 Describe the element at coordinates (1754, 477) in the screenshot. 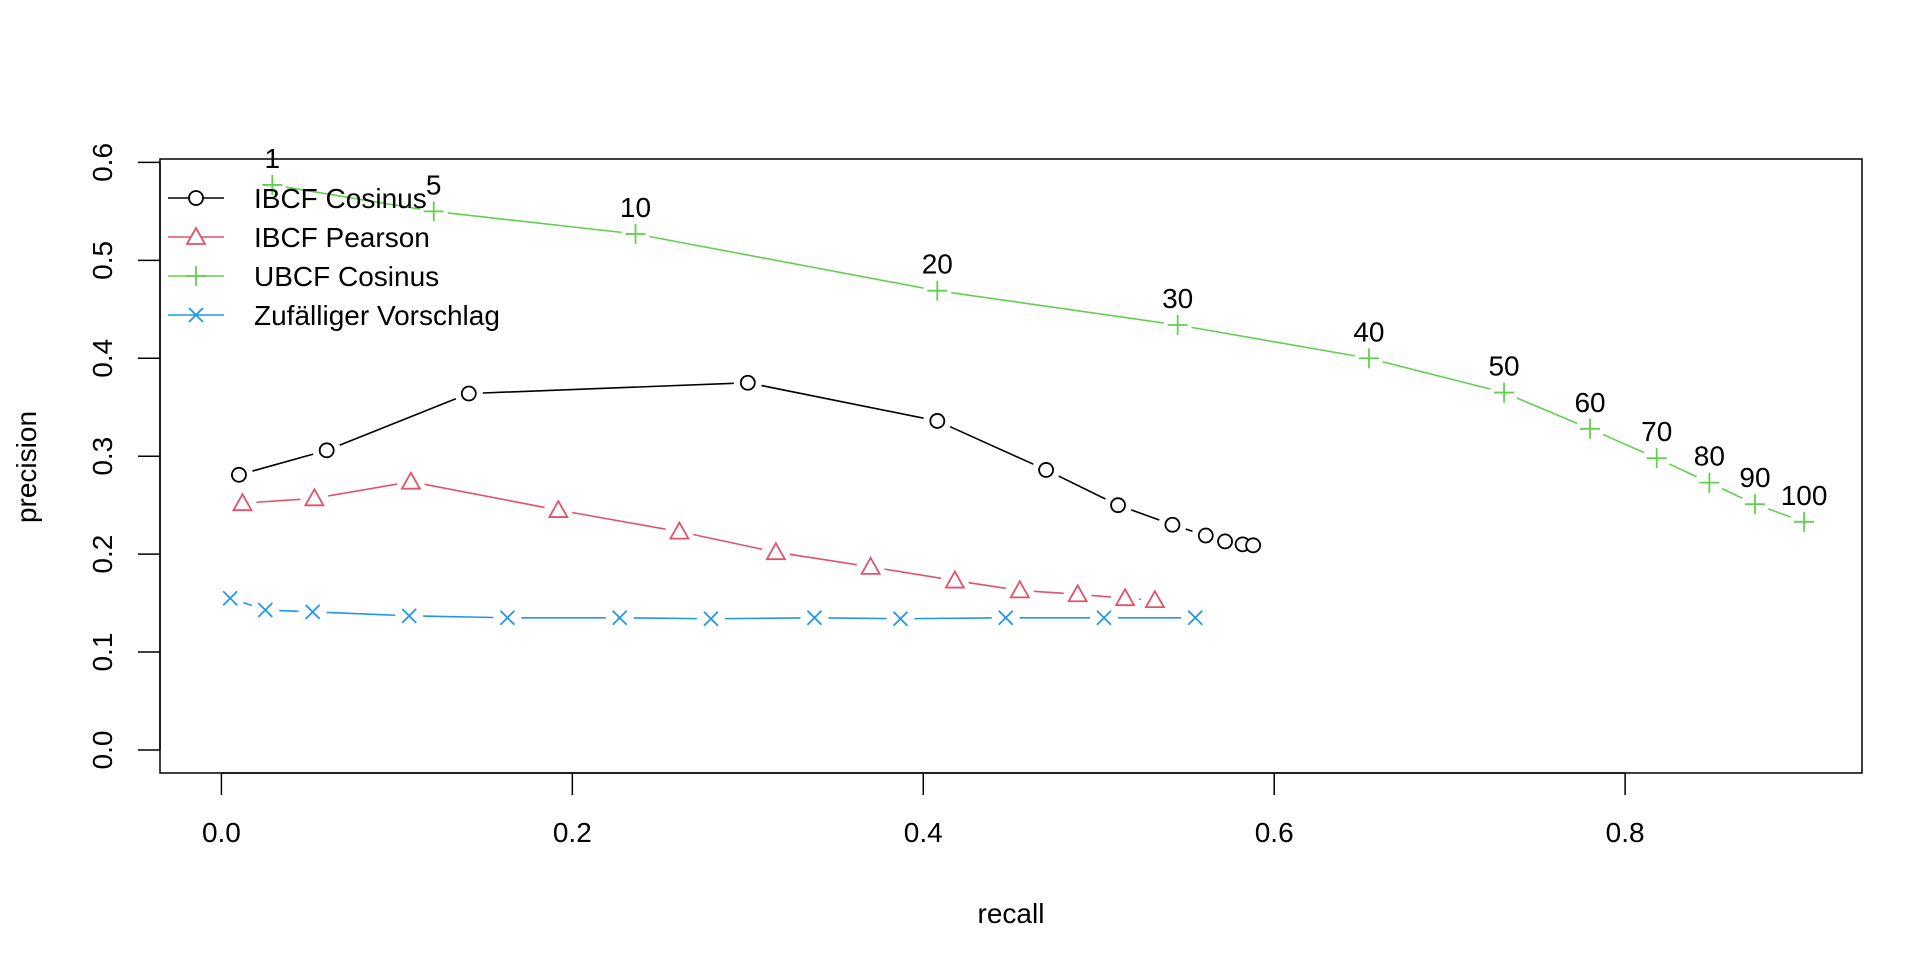

I see `data-label: 90` at that location.